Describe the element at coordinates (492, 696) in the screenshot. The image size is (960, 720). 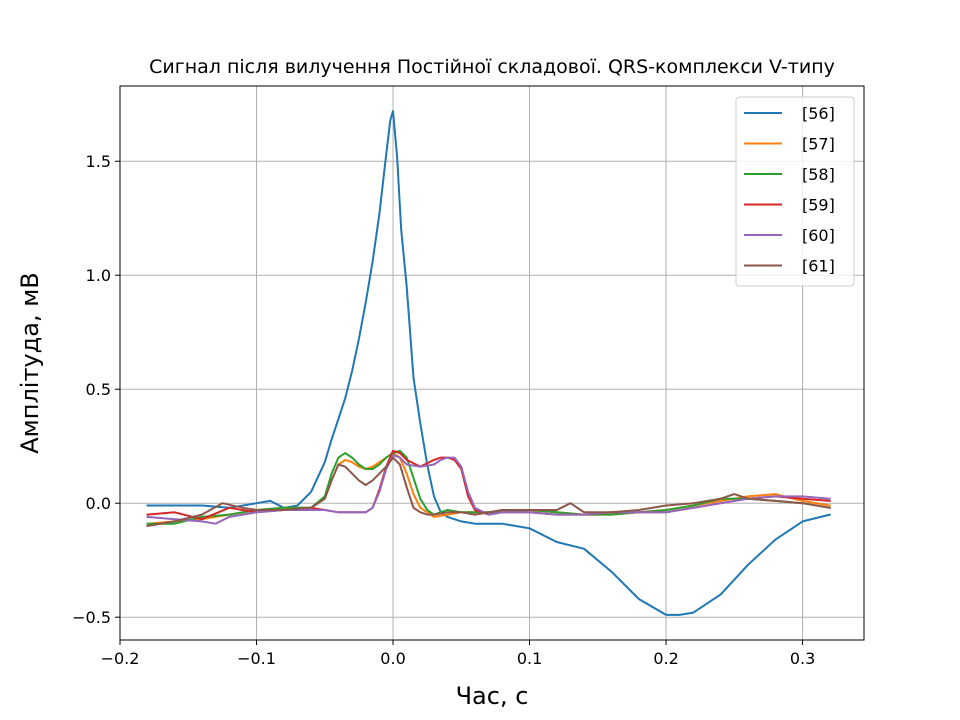
I see `x-axis-label: Час, с` at that location.